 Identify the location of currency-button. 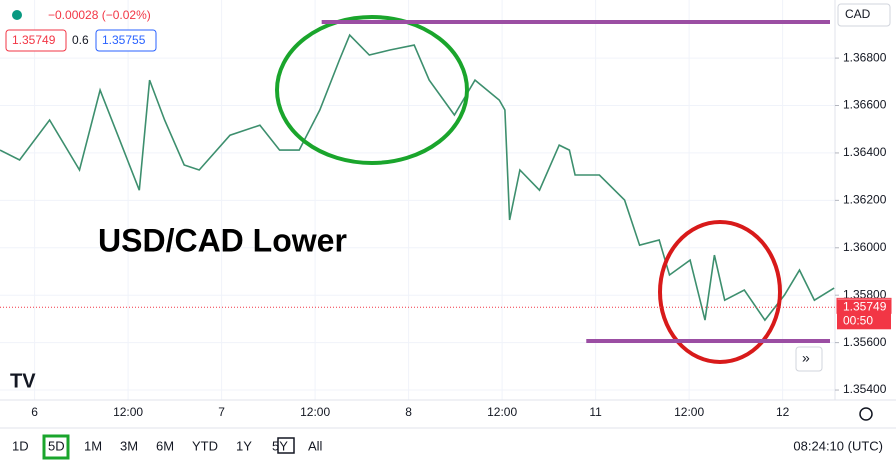
(864, 15).